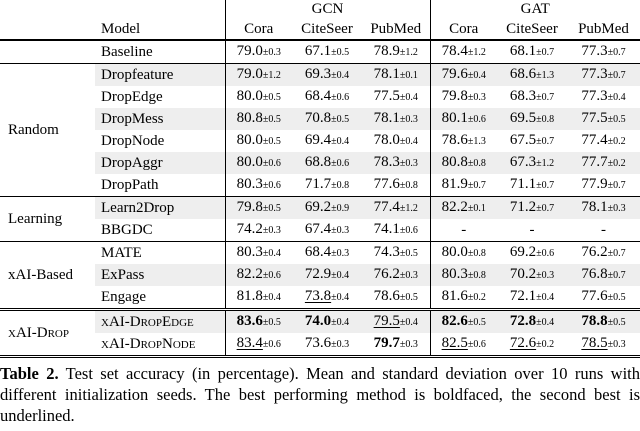  I want to click on accuracy-mean: 69.3, so click(318, 74).